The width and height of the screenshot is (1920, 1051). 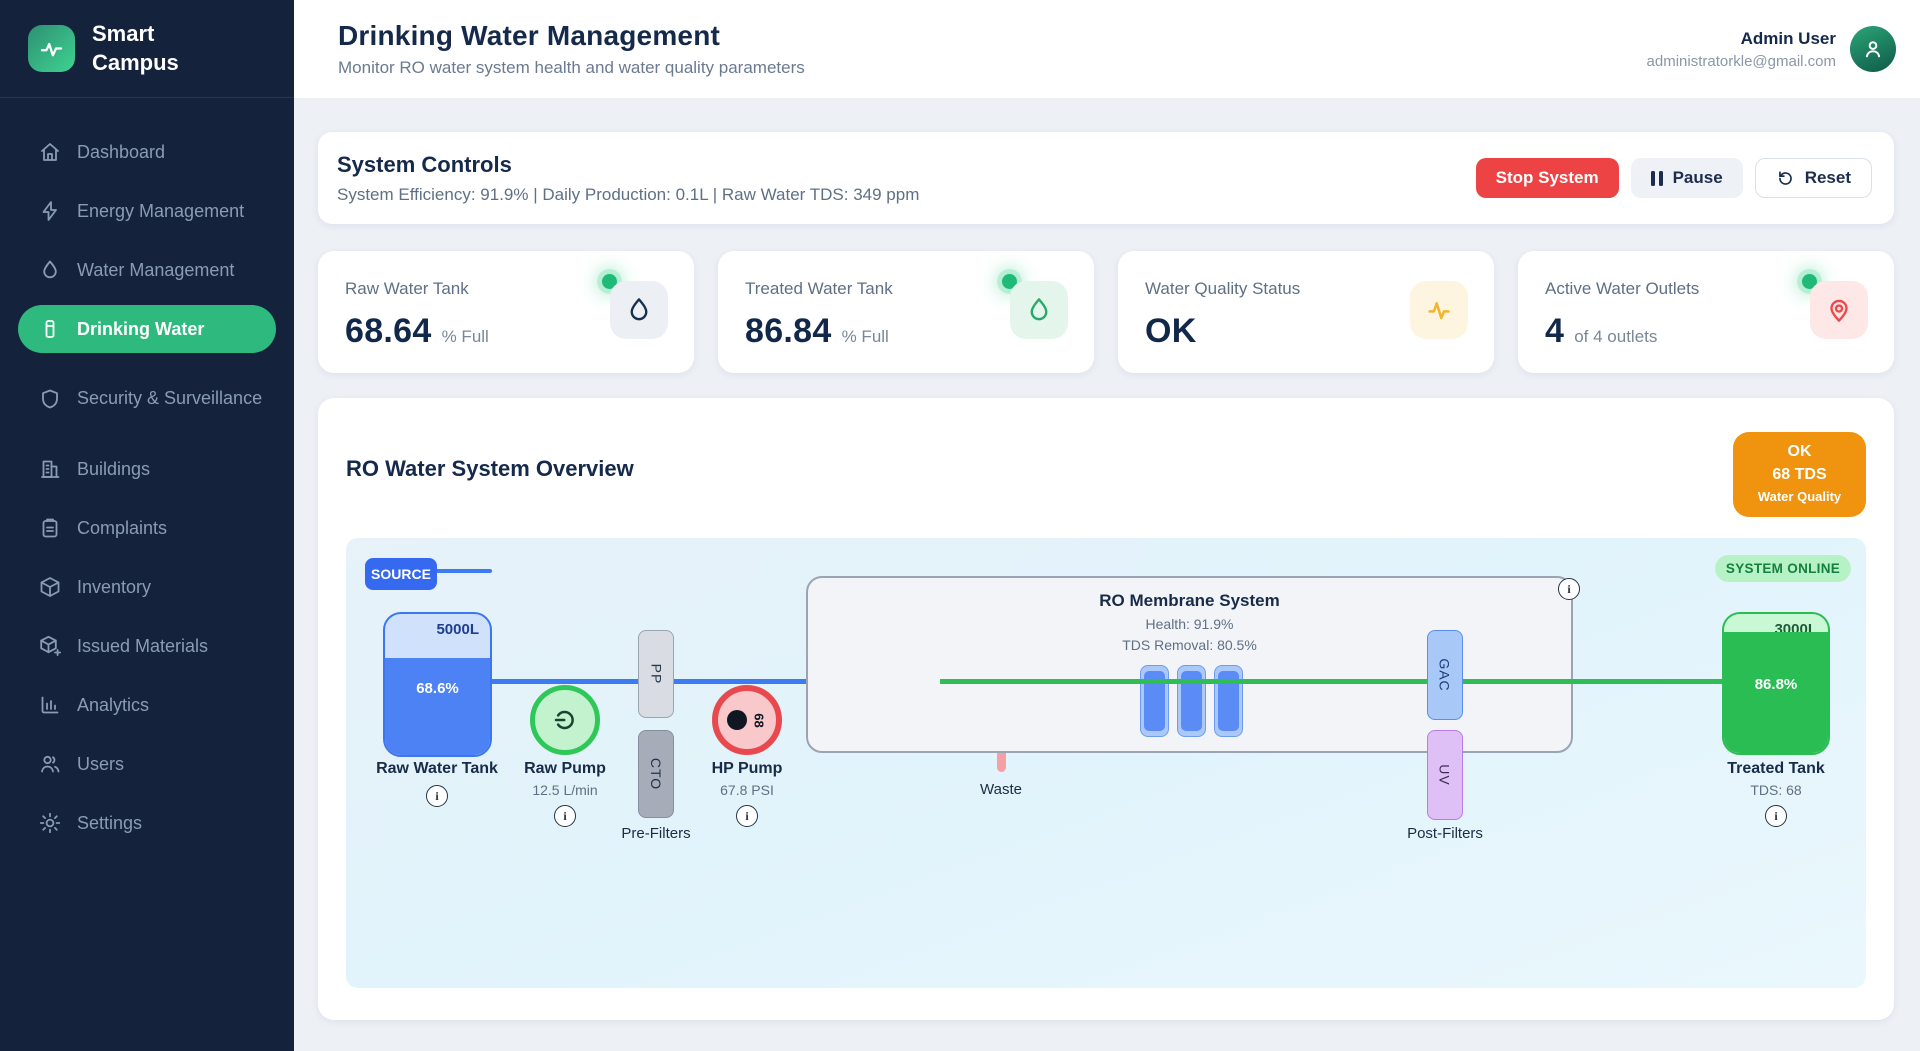 What do you see at coordinates (147, 705) in the screenshot?
I see `sidebar-item-analytics: Analytics` at bounding box center [147, 705].